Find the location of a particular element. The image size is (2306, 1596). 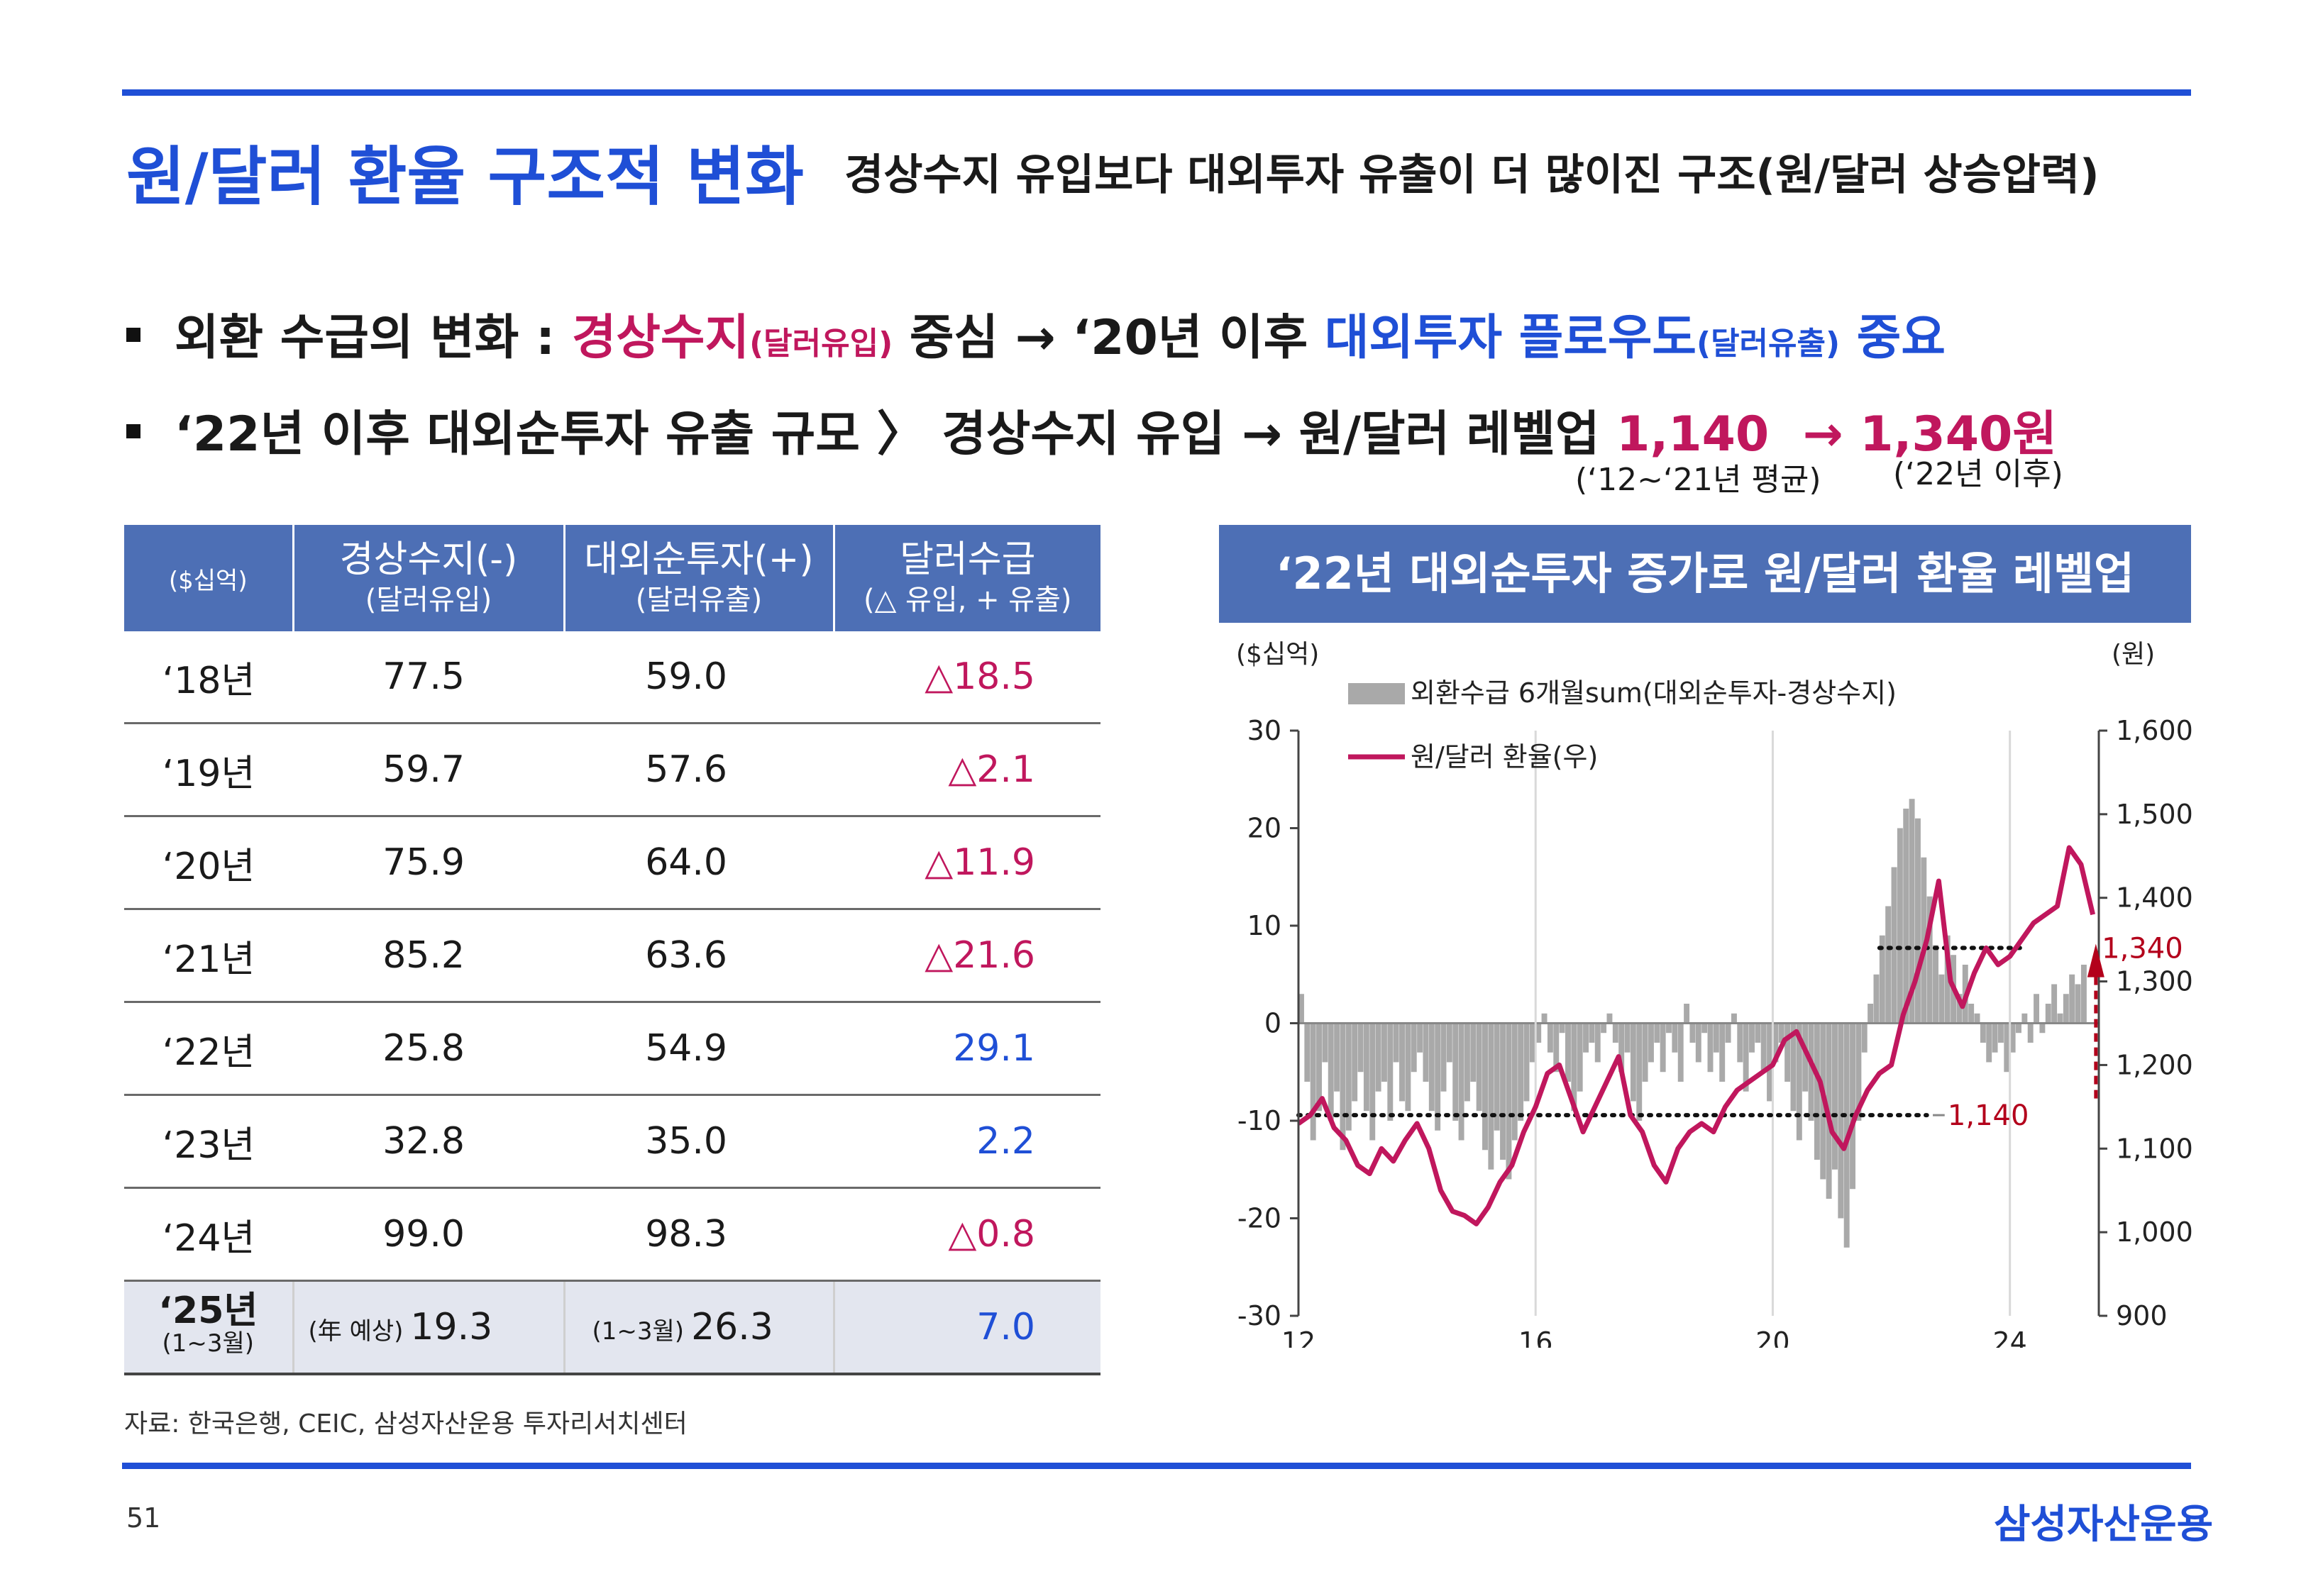

right-tick-label: 900 is located at coordinates (2142, 1316).